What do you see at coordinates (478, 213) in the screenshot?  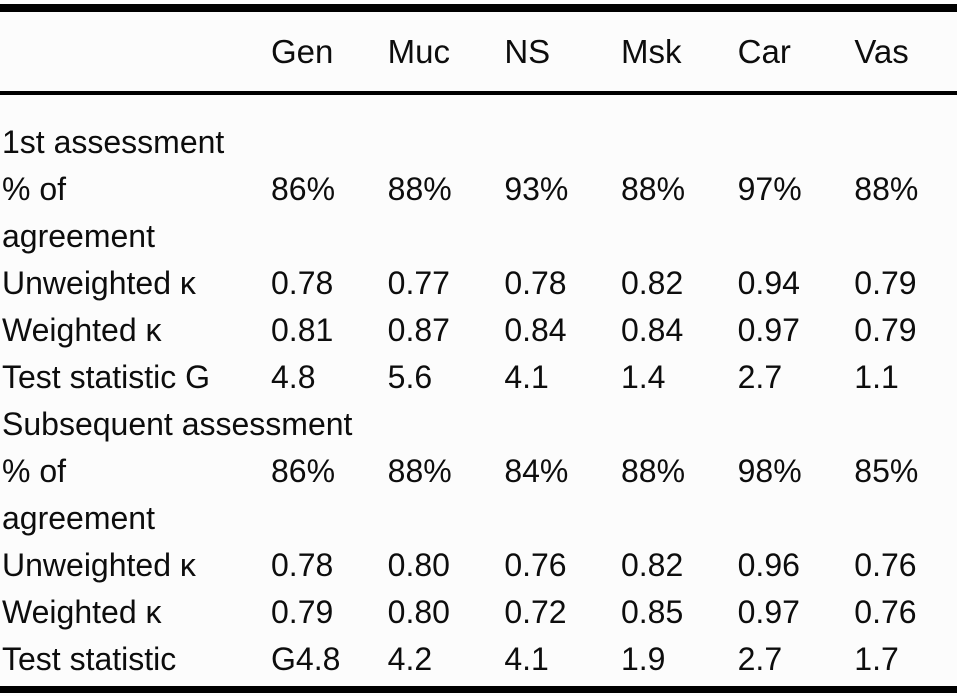 I see `table-row-pct-agreement-1: % of agreement 86% 88% 93% 88% 97% 88%` at bounding box center [478, 213].